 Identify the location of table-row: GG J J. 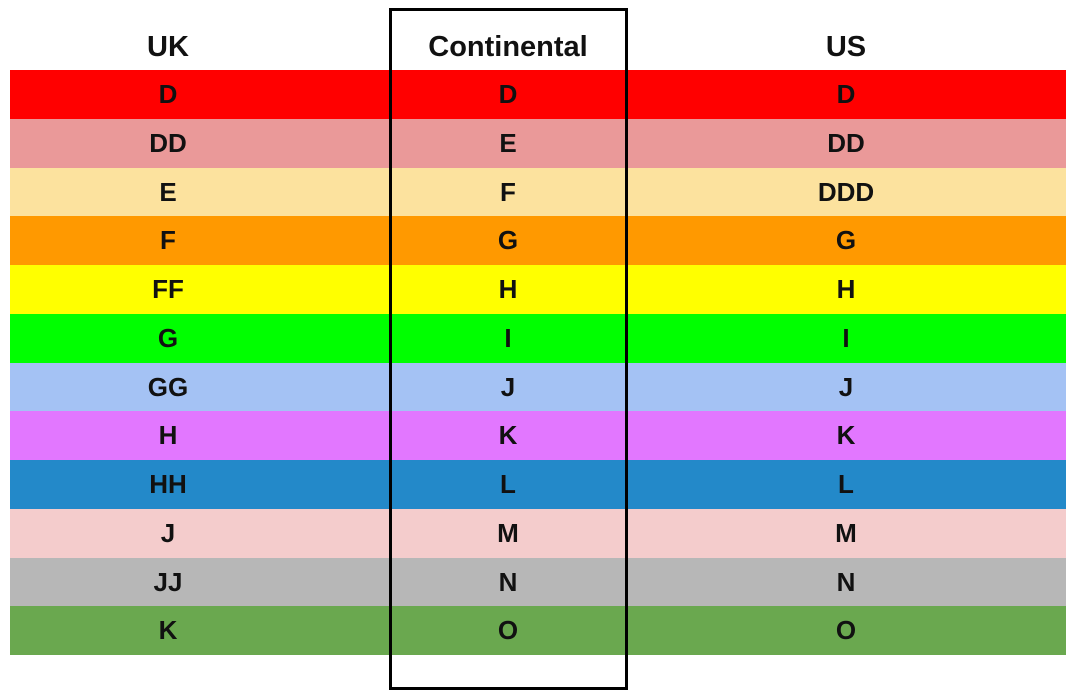
(538, 387).